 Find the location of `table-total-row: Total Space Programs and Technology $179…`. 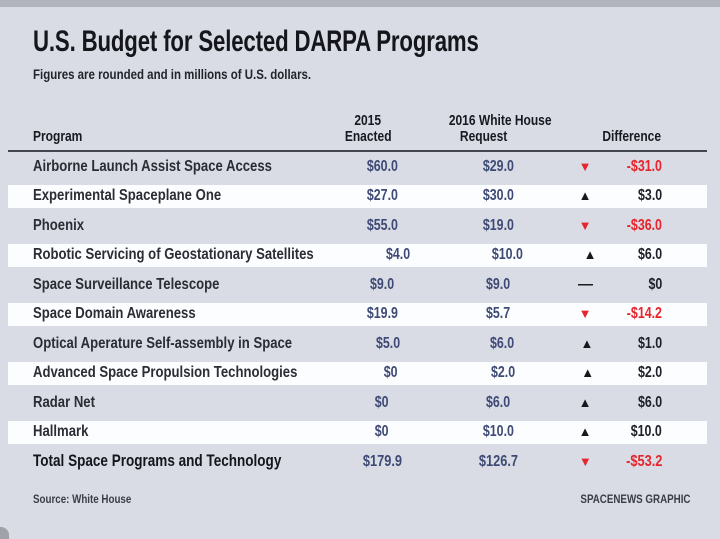

table-total-row: Total Space Programs and Technology $179… is located at coordinates (357, 462).